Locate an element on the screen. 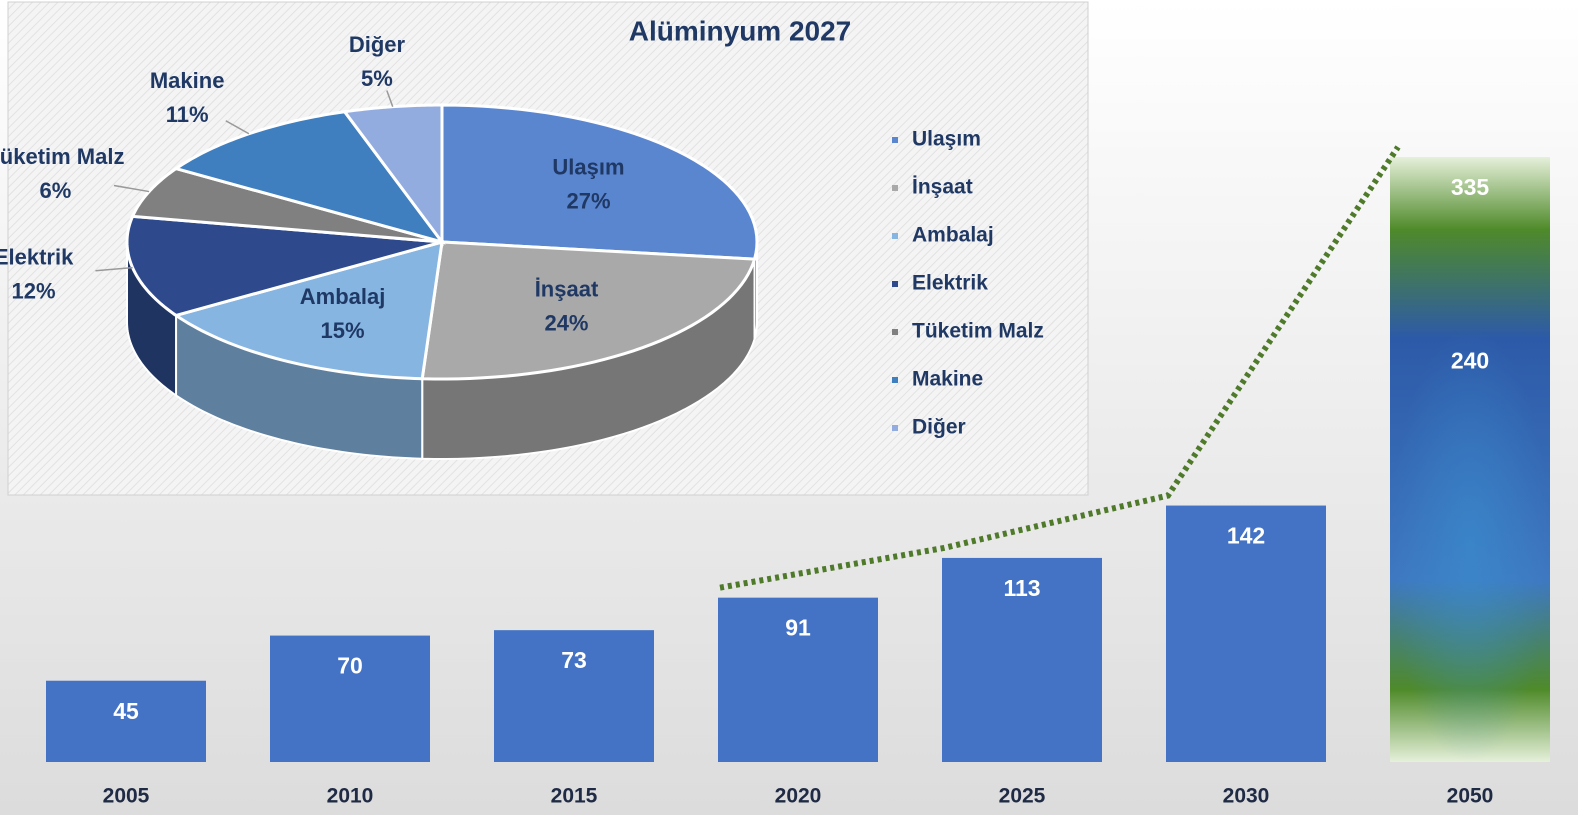 This screenshot has width=1578, height=815. pie-label-value: 12% is located at coordinates (34, 291).